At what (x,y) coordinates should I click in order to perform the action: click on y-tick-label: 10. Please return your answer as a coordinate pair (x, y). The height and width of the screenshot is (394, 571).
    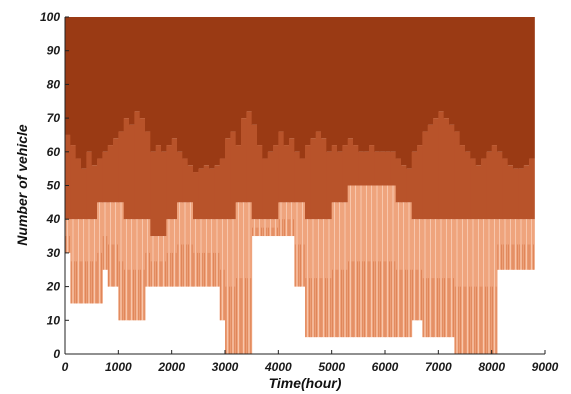
    Looking at the image, I should click on (54, 320).